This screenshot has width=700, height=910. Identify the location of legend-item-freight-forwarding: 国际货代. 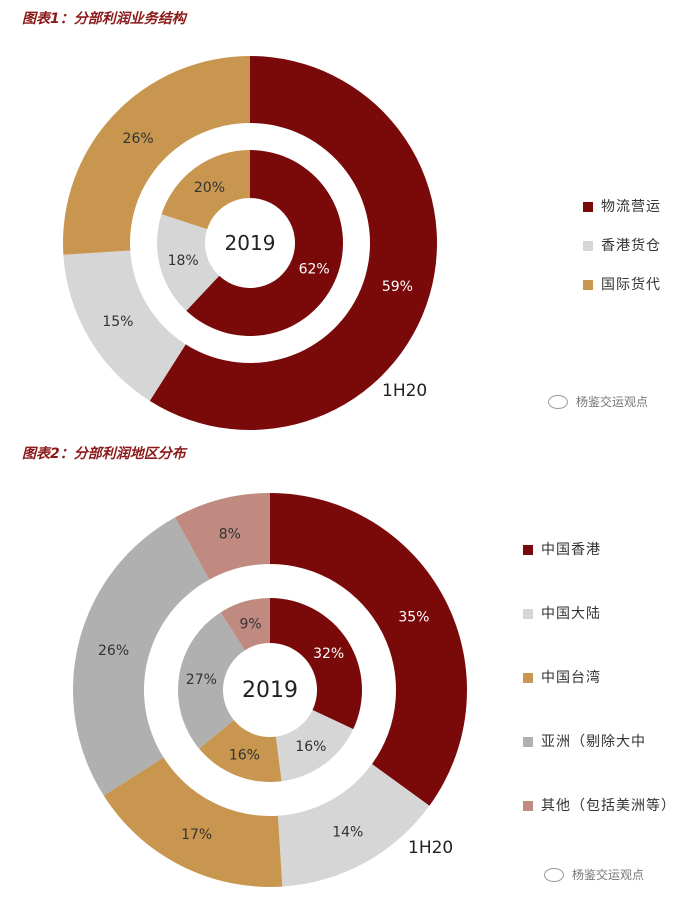
(638, 285).